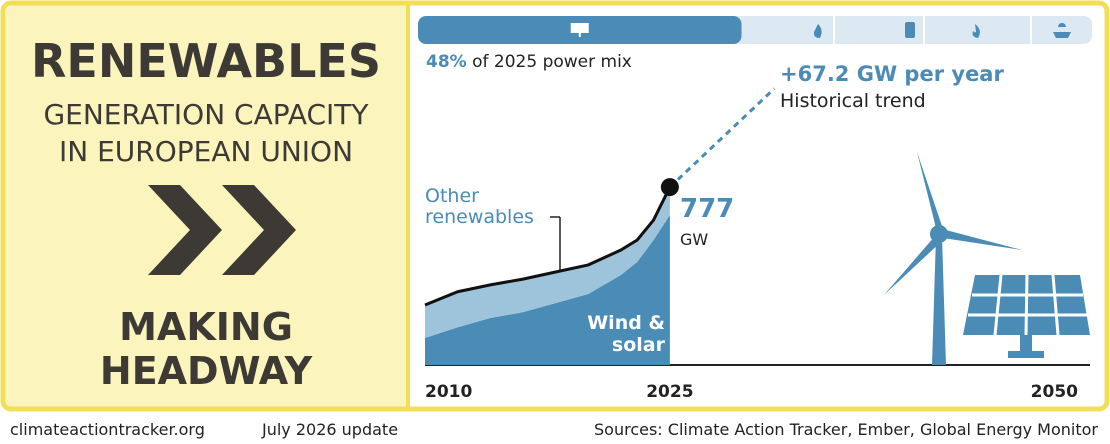  I want to click on legend-wind-solar: Wind & solar, so click(626, 334).